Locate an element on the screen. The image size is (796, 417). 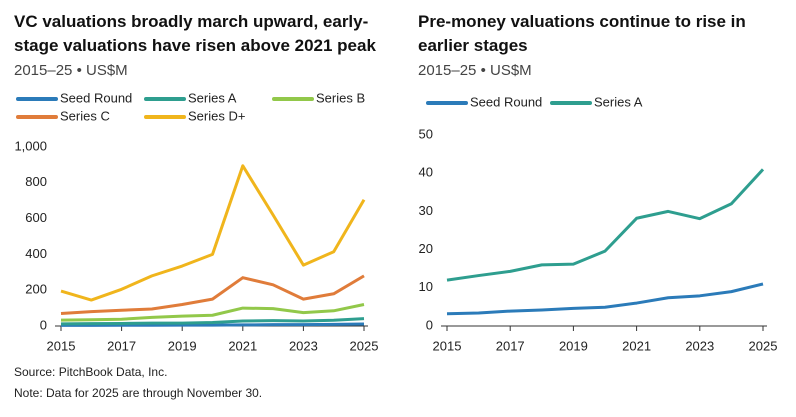
y-tick-label: 400 is located at coordinates (36, 253).